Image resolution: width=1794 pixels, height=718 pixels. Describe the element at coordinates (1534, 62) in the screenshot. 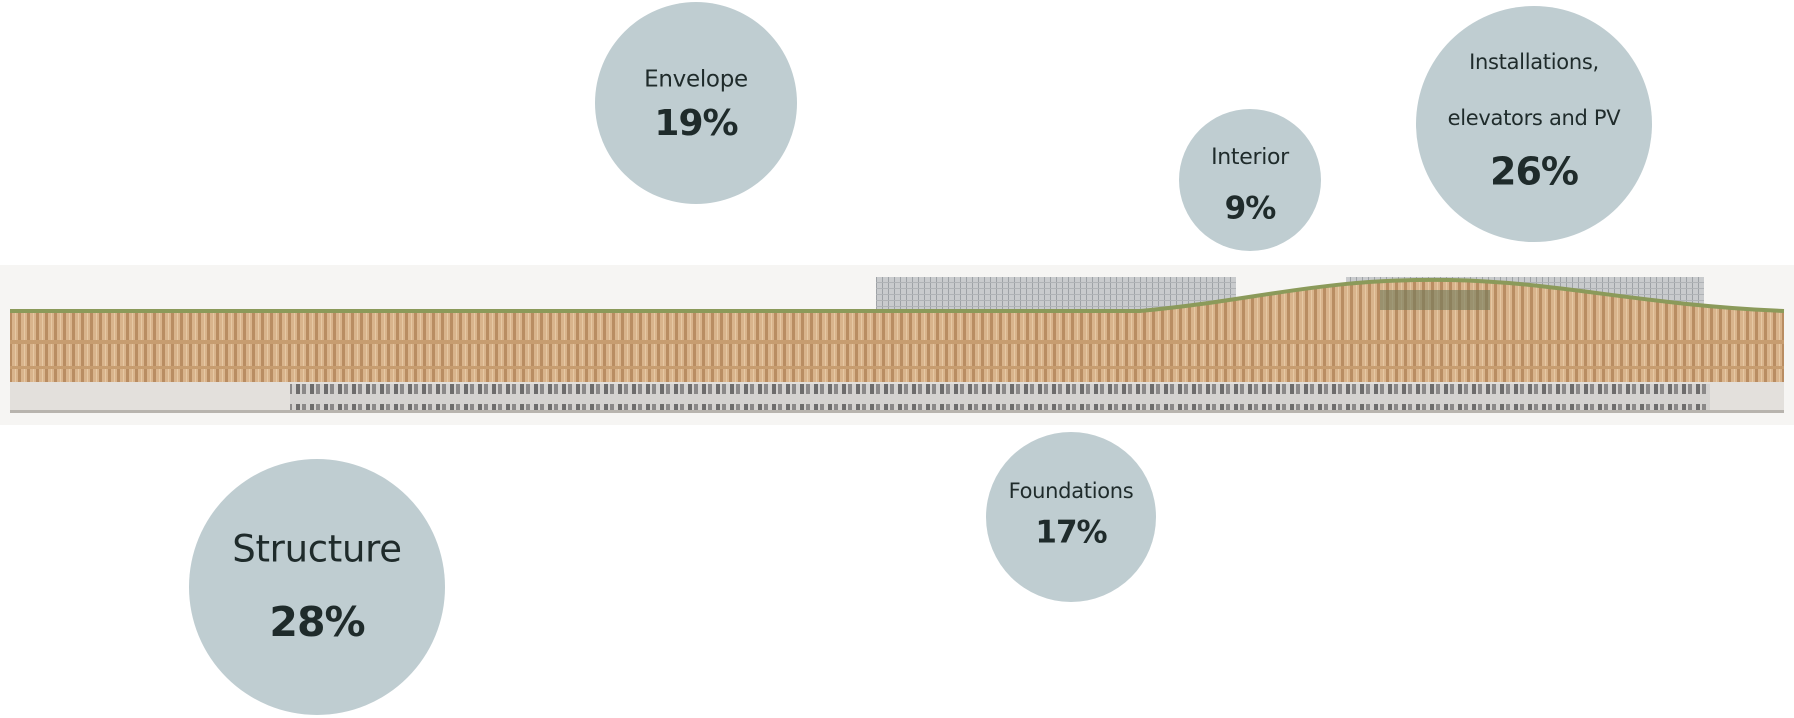

I see `bubble-label: Installations,` at that location.